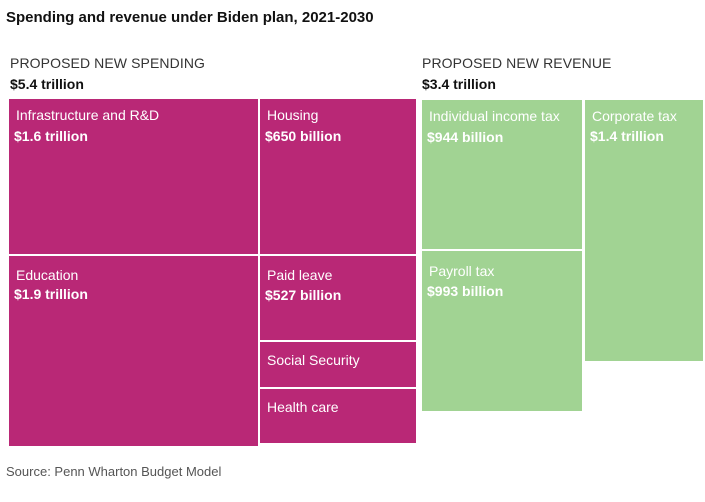 The width and height of the screenshot is (705, 502). What do you see at coordinates (293, 115) in the screenshot?
I see `cell-label: Housing` at bounding box center [293, 115].